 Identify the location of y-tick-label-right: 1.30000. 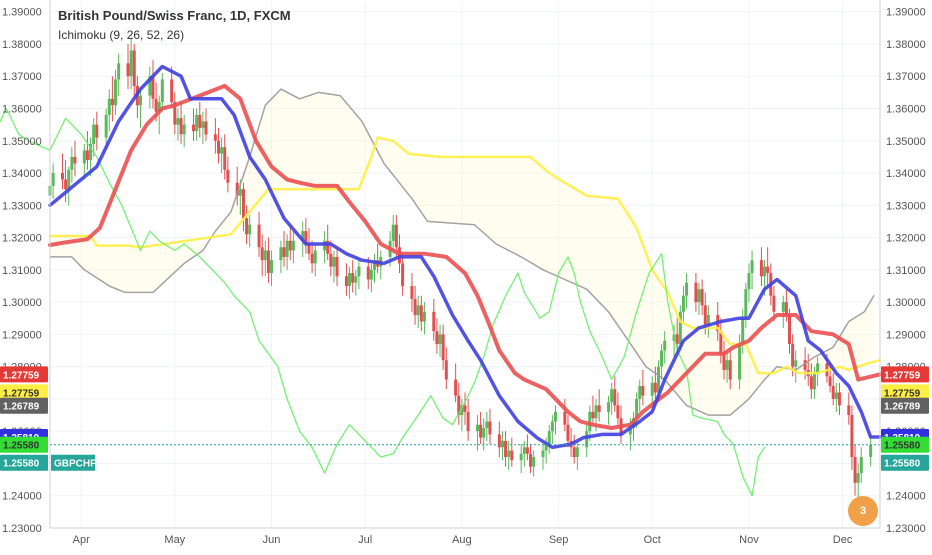
(906, 303).